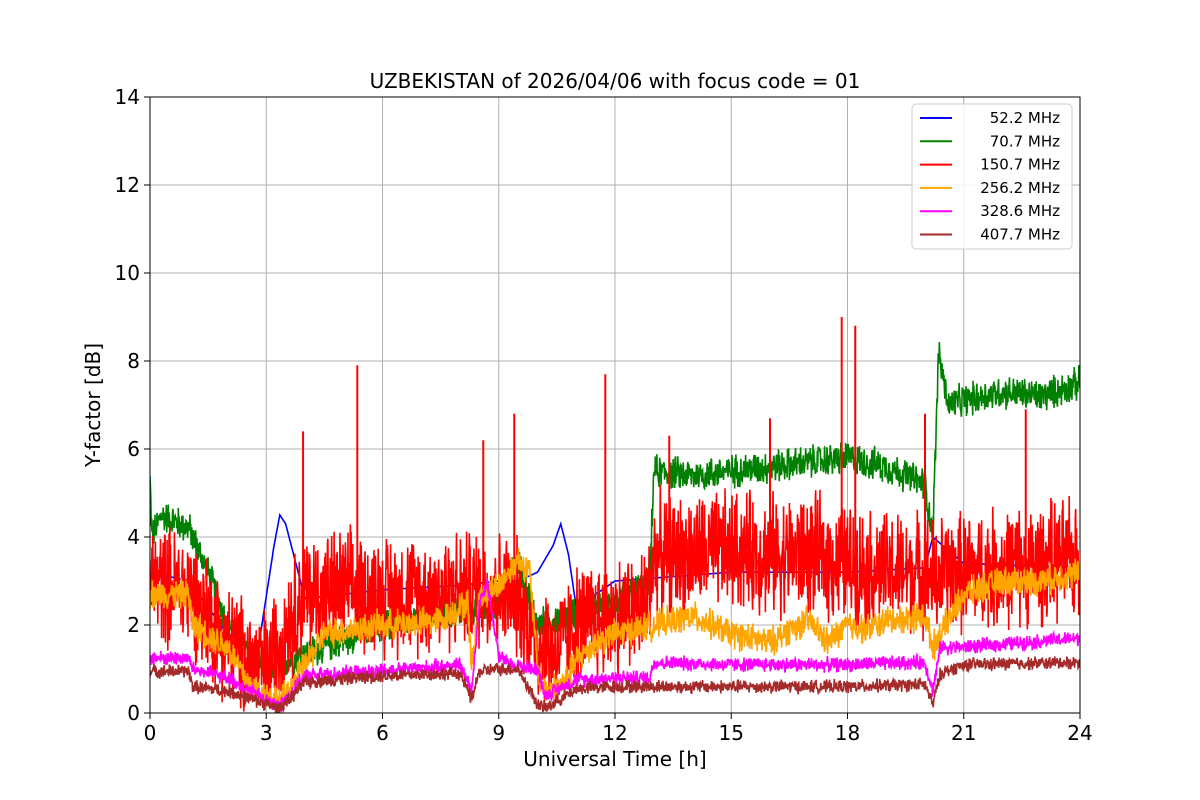  I want to click on series-407-7-mhz, so click(615, 684).